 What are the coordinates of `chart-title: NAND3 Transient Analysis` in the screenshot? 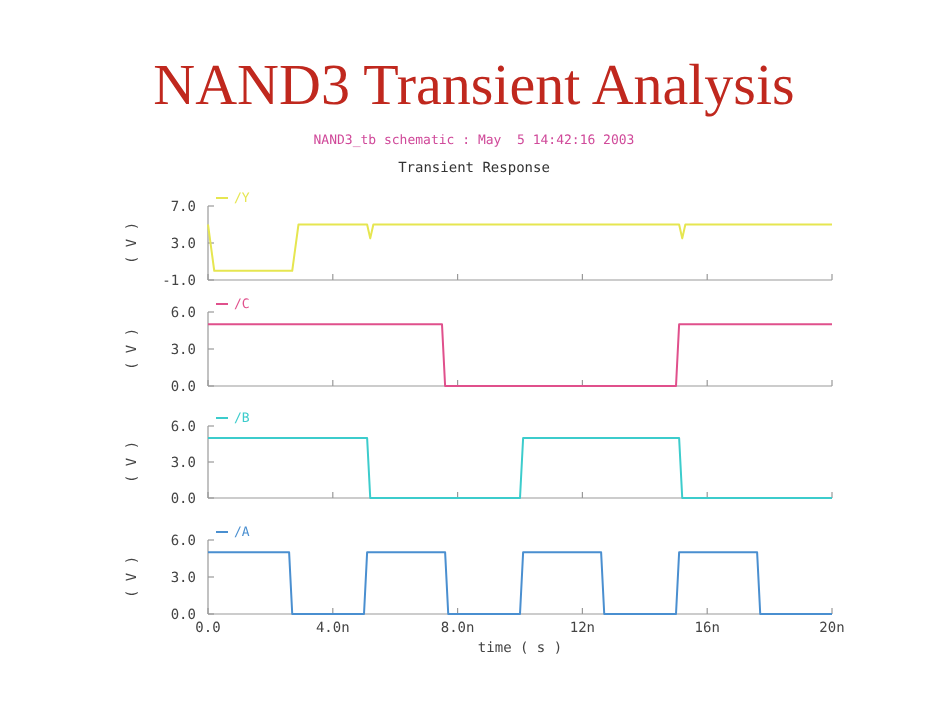 It's located at (474, 86).